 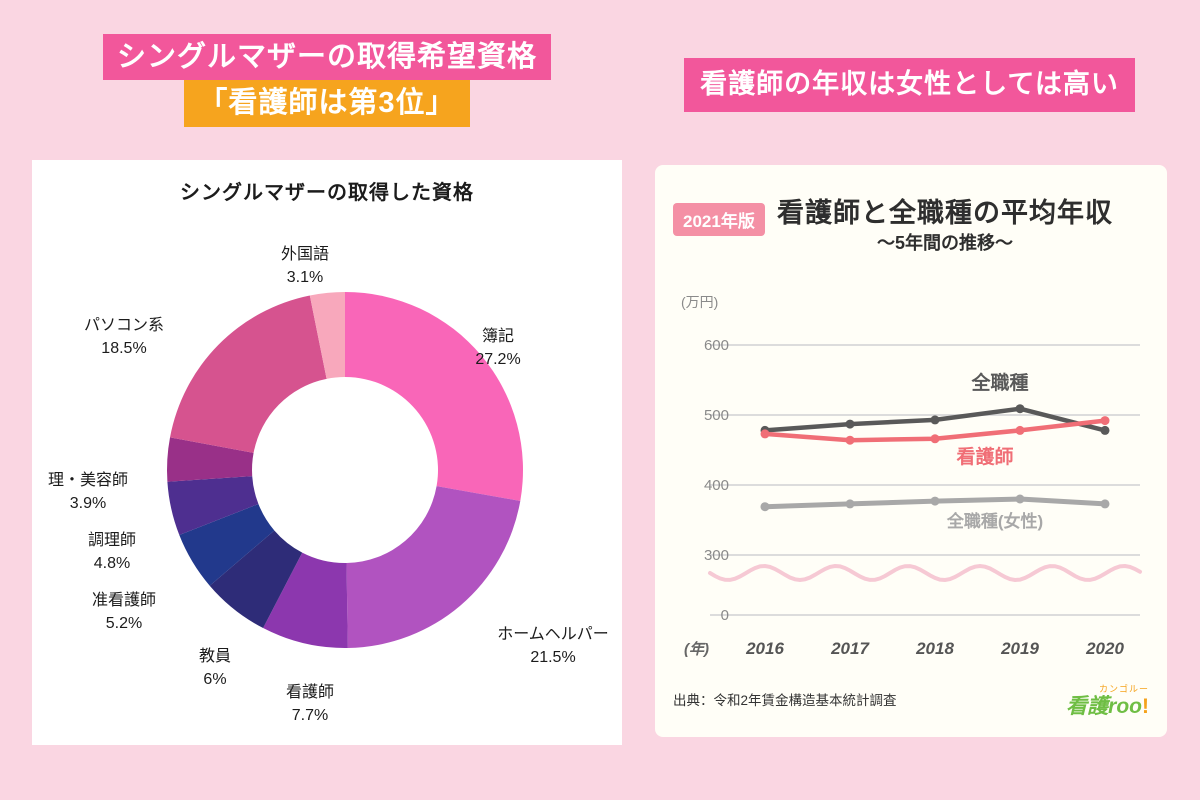 I want to click on svg-text: (年), so click(x=696, y=649).